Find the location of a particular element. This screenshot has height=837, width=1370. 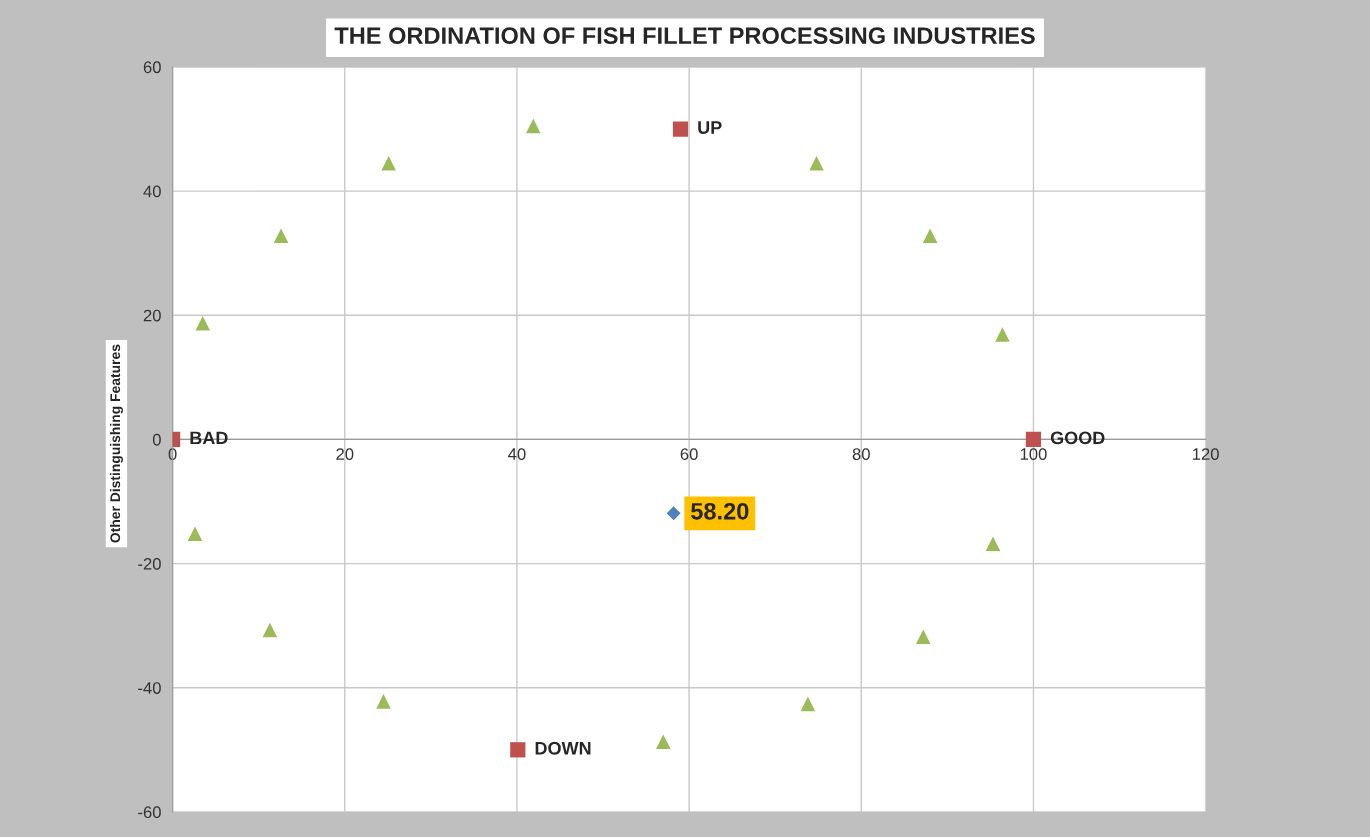

x-tick-label: 120 is located at coordinates (1205, 454).